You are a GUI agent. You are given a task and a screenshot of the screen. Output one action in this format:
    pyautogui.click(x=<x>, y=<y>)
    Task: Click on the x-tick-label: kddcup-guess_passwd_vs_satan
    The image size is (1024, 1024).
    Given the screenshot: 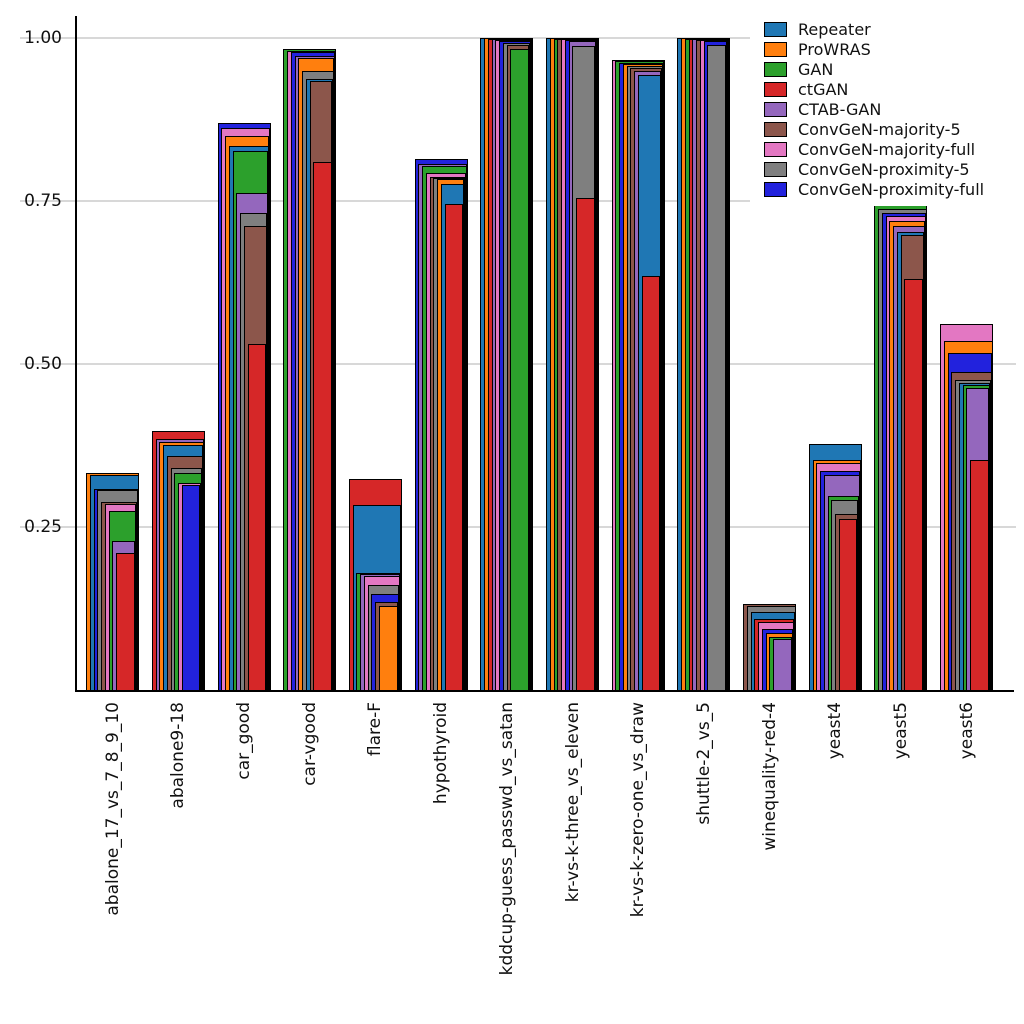 What is the action you would take?
    pyautogui.click(x=506, y=839)
    